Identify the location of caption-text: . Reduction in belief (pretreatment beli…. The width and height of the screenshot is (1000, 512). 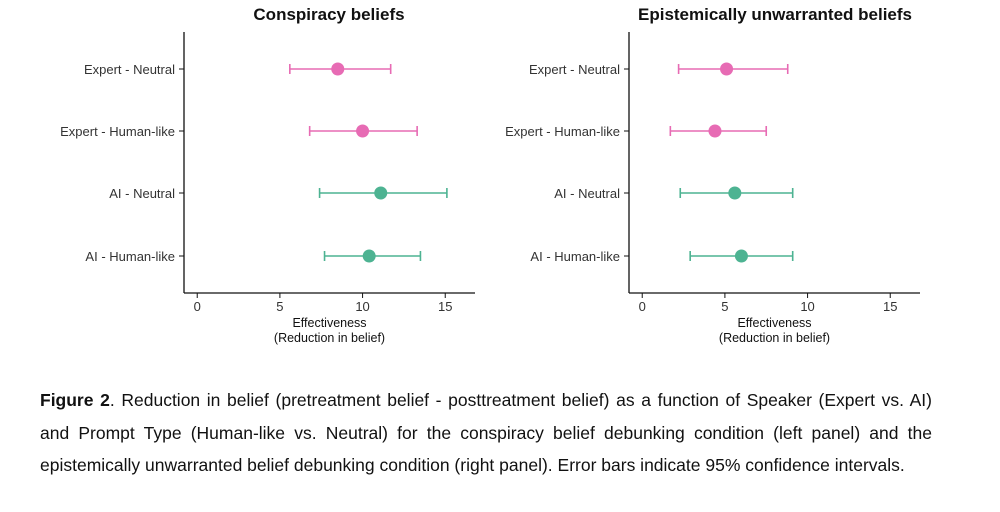
(486, 432).